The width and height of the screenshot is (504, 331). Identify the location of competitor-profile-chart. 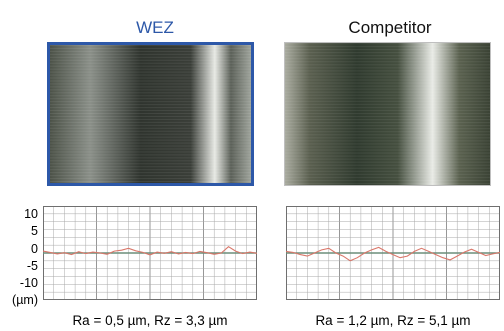
(393, 253).